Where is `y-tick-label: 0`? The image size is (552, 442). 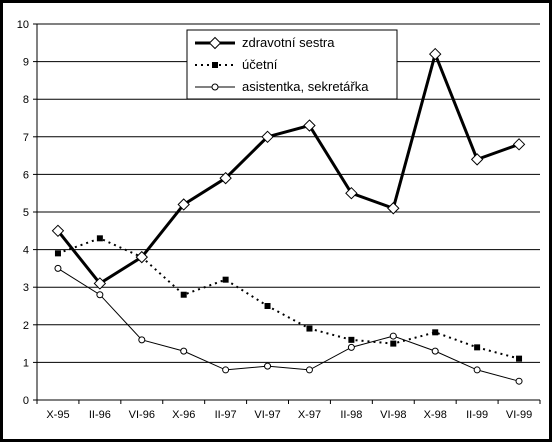
y-tick-label: 0 is located at coordinates (26, 401).